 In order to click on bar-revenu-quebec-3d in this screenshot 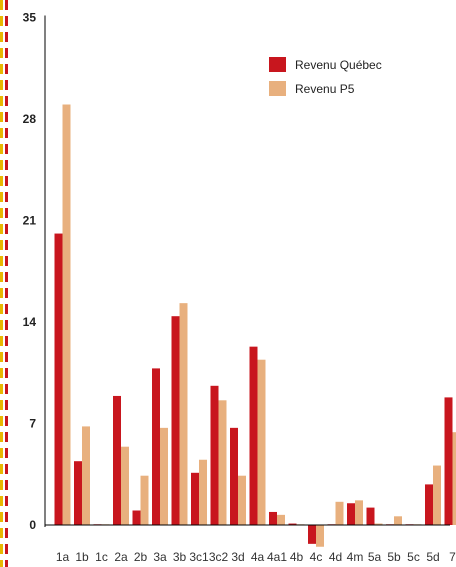, I will do `click(234, 476)`.